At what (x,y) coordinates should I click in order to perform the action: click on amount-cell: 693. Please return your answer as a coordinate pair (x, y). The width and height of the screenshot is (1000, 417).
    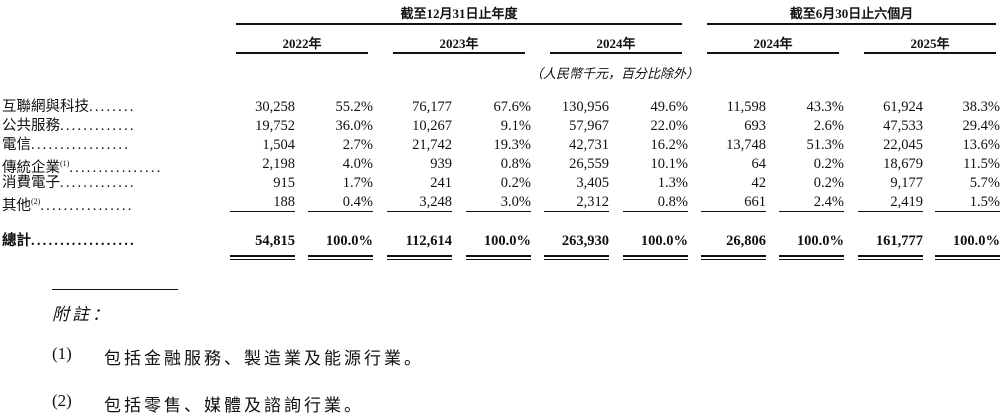
    Looking at the image, I should click on (755, 126).